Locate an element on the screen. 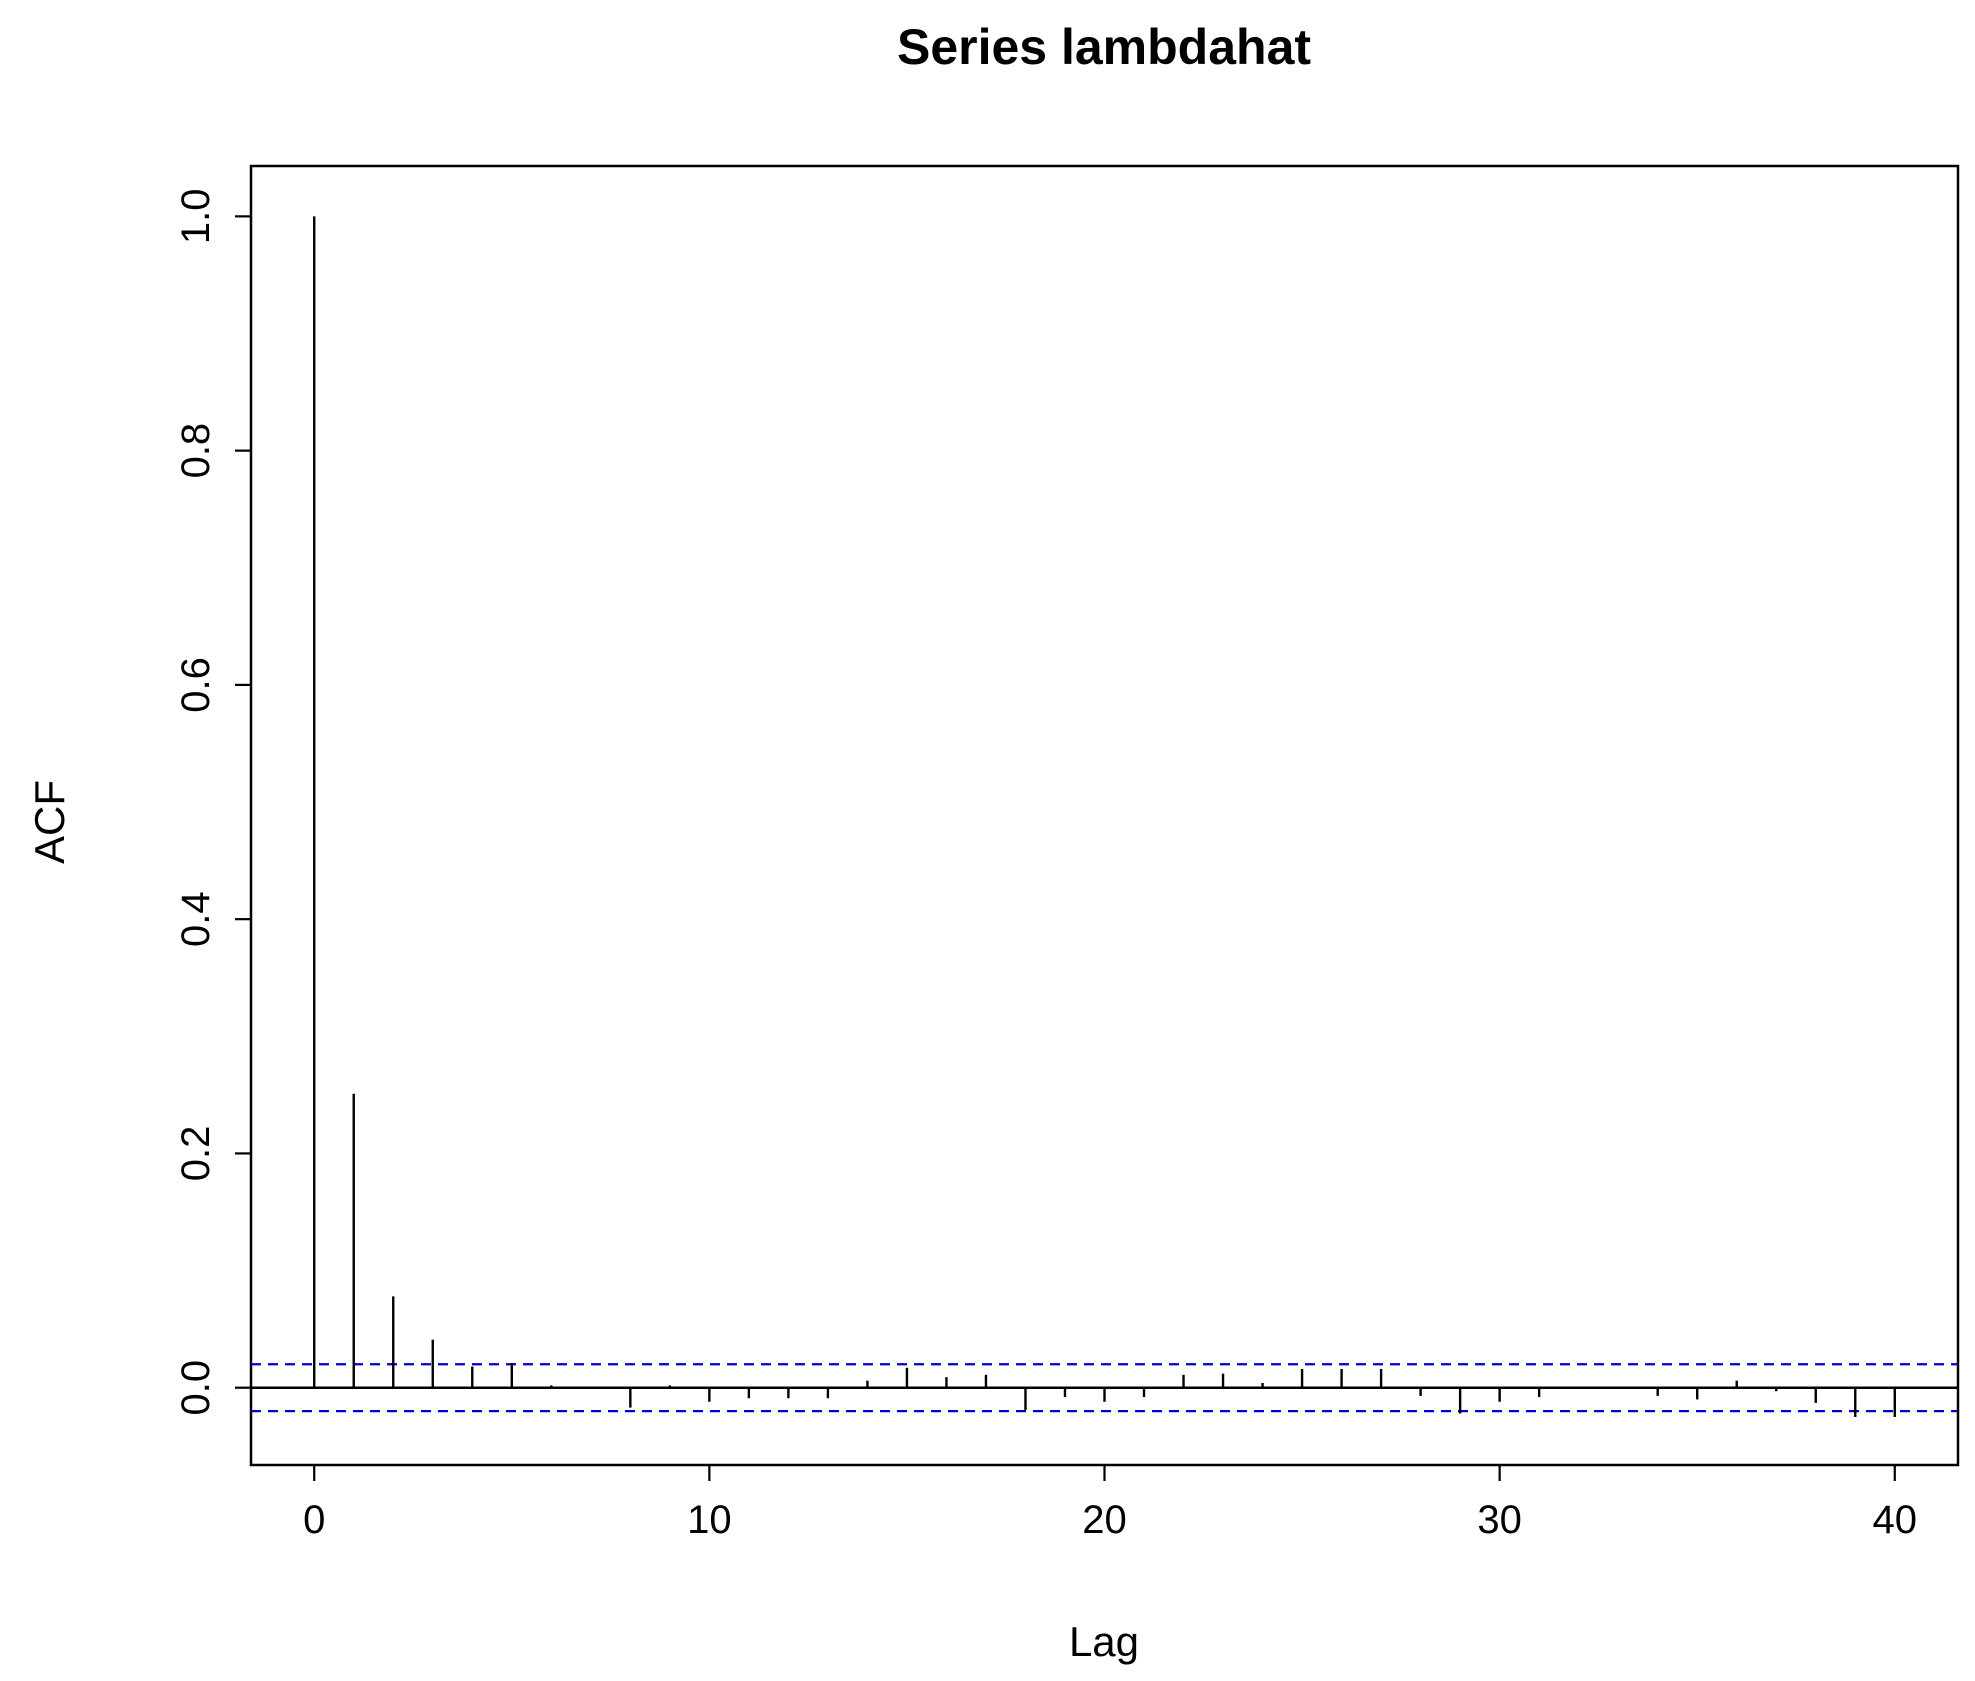 This screenshot has width=1975, height=1681. x-tick-label: 10 is located at coordinates (709, 1520).